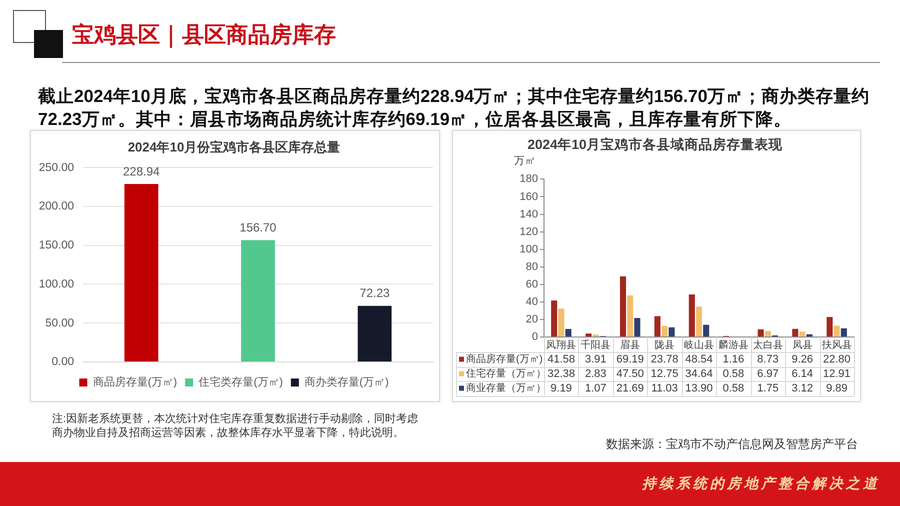  What do you see at coordinates (655, 144) in the screenshot?
I see `chart-title: 2024年10月宝鸡市各县域商品房存量表现` at bounding box center [655, 144].